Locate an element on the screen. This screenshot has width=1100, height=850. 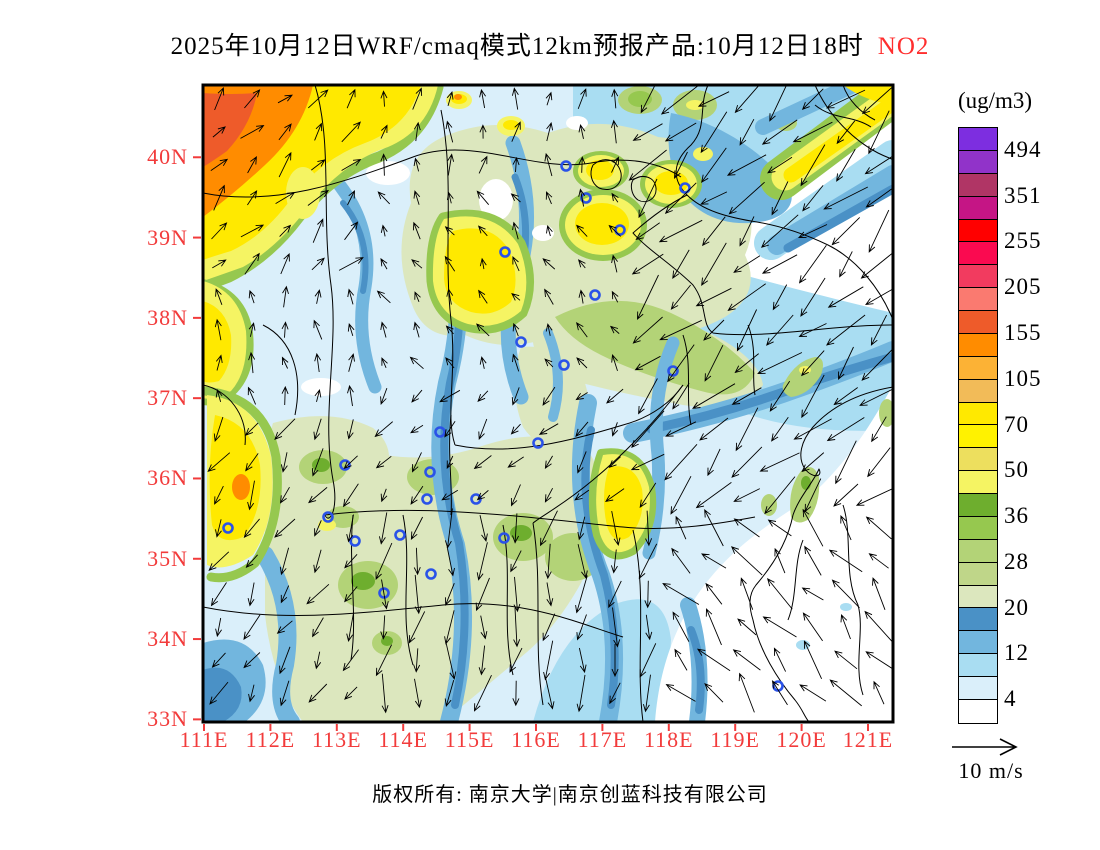
colorbar-units-label: (ug/m3) is located at coordinates (995, 100).